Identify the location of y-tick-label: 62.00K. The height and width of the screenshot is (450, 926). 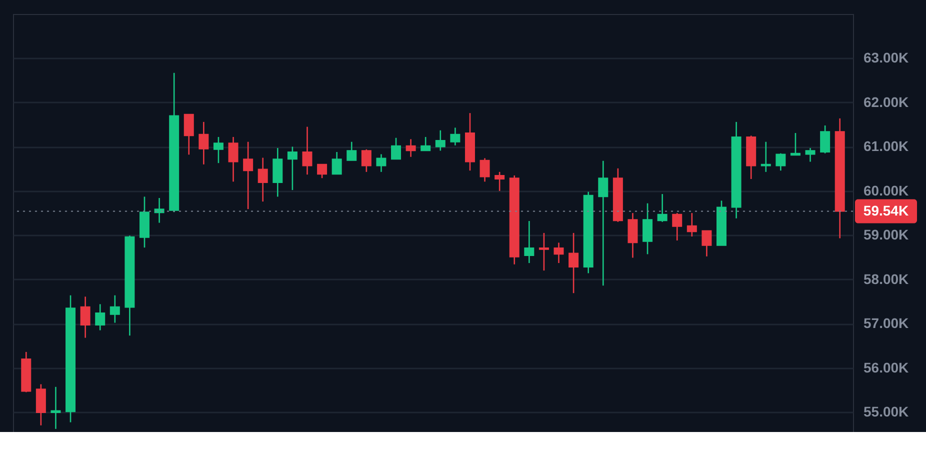
(886, 102).